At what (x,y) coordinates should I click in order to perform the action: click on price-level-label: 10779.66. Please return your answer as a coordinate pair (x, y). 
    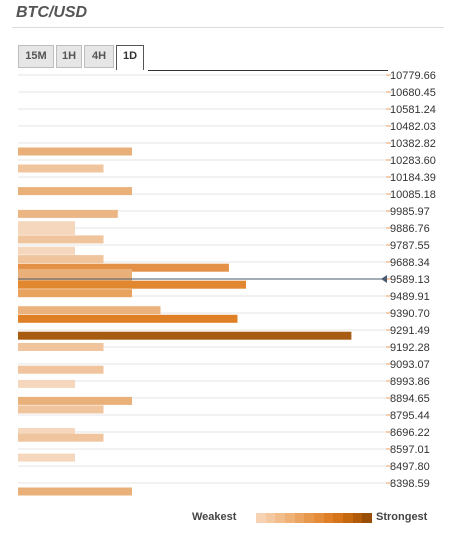
    Looking at the image, I should click on (413, 76).